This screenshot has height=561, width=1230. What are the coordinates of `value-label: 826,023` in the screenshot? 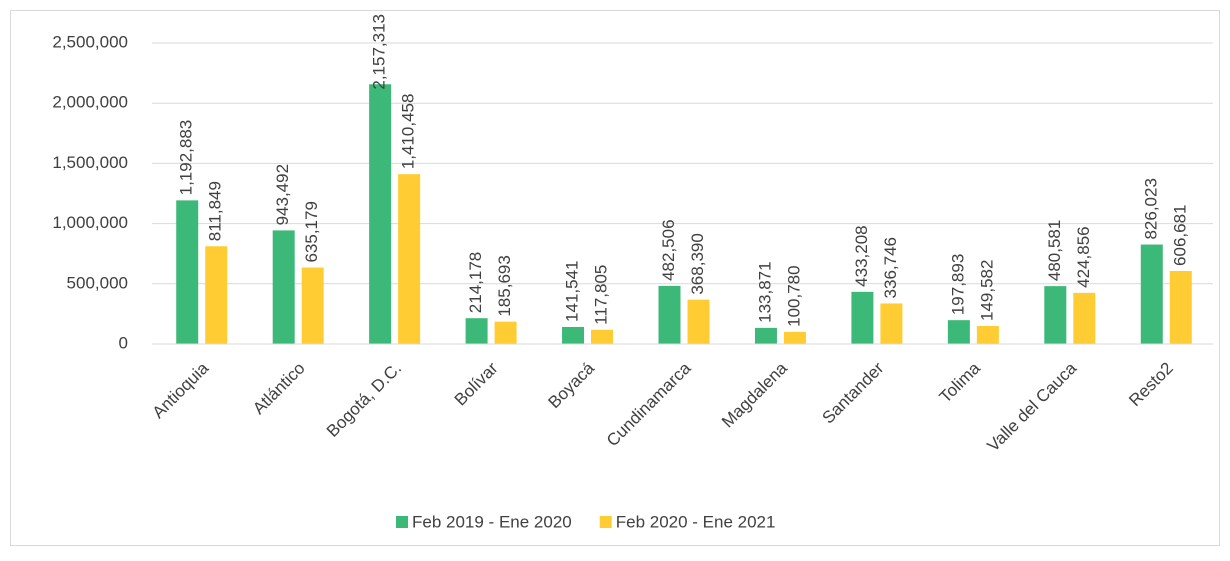 It's located at (1150, 208).